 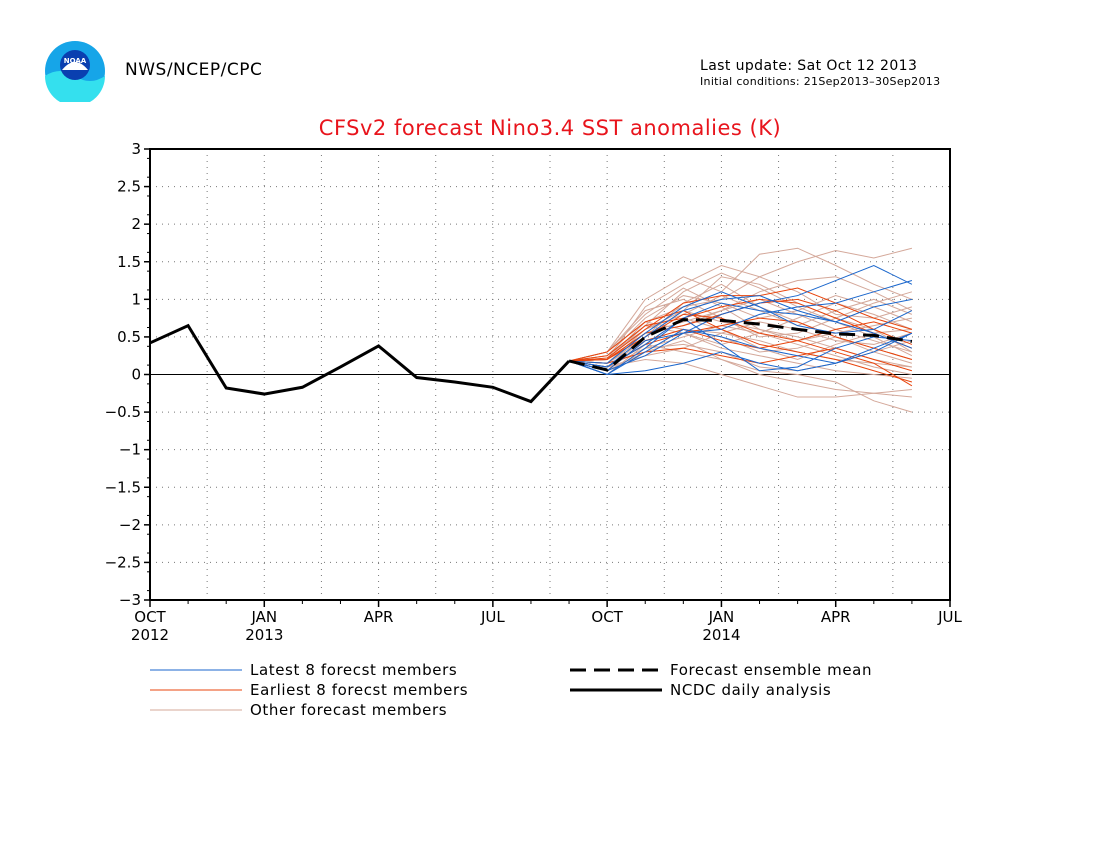 I want to click on legend-label: NCDC daily analysis, so click(x=750, y=690).